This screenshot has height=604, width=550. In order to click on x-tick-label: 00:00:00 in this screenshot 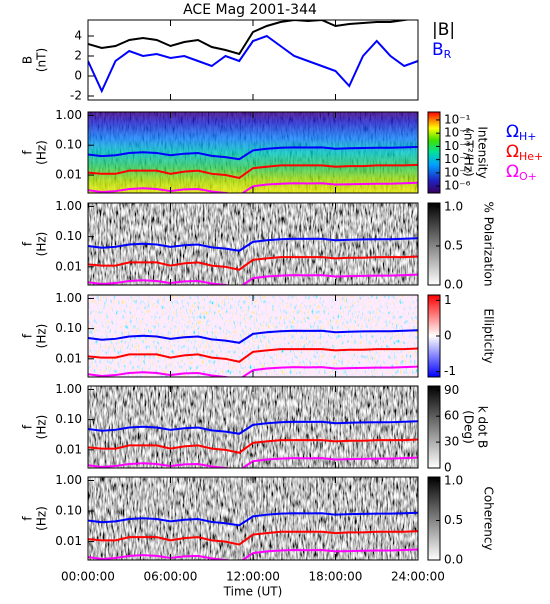, I will do `click(88, 577)`.